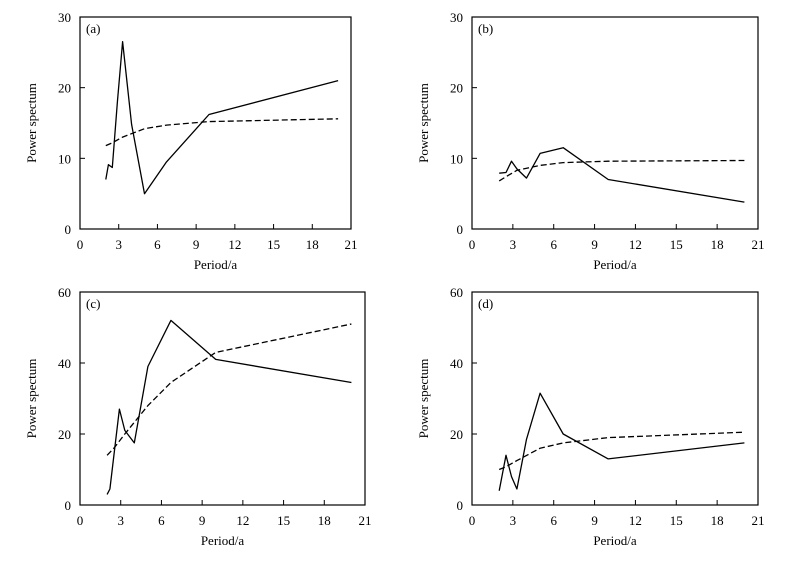  I want to click on panel-tag: (a), so click(93, 28).